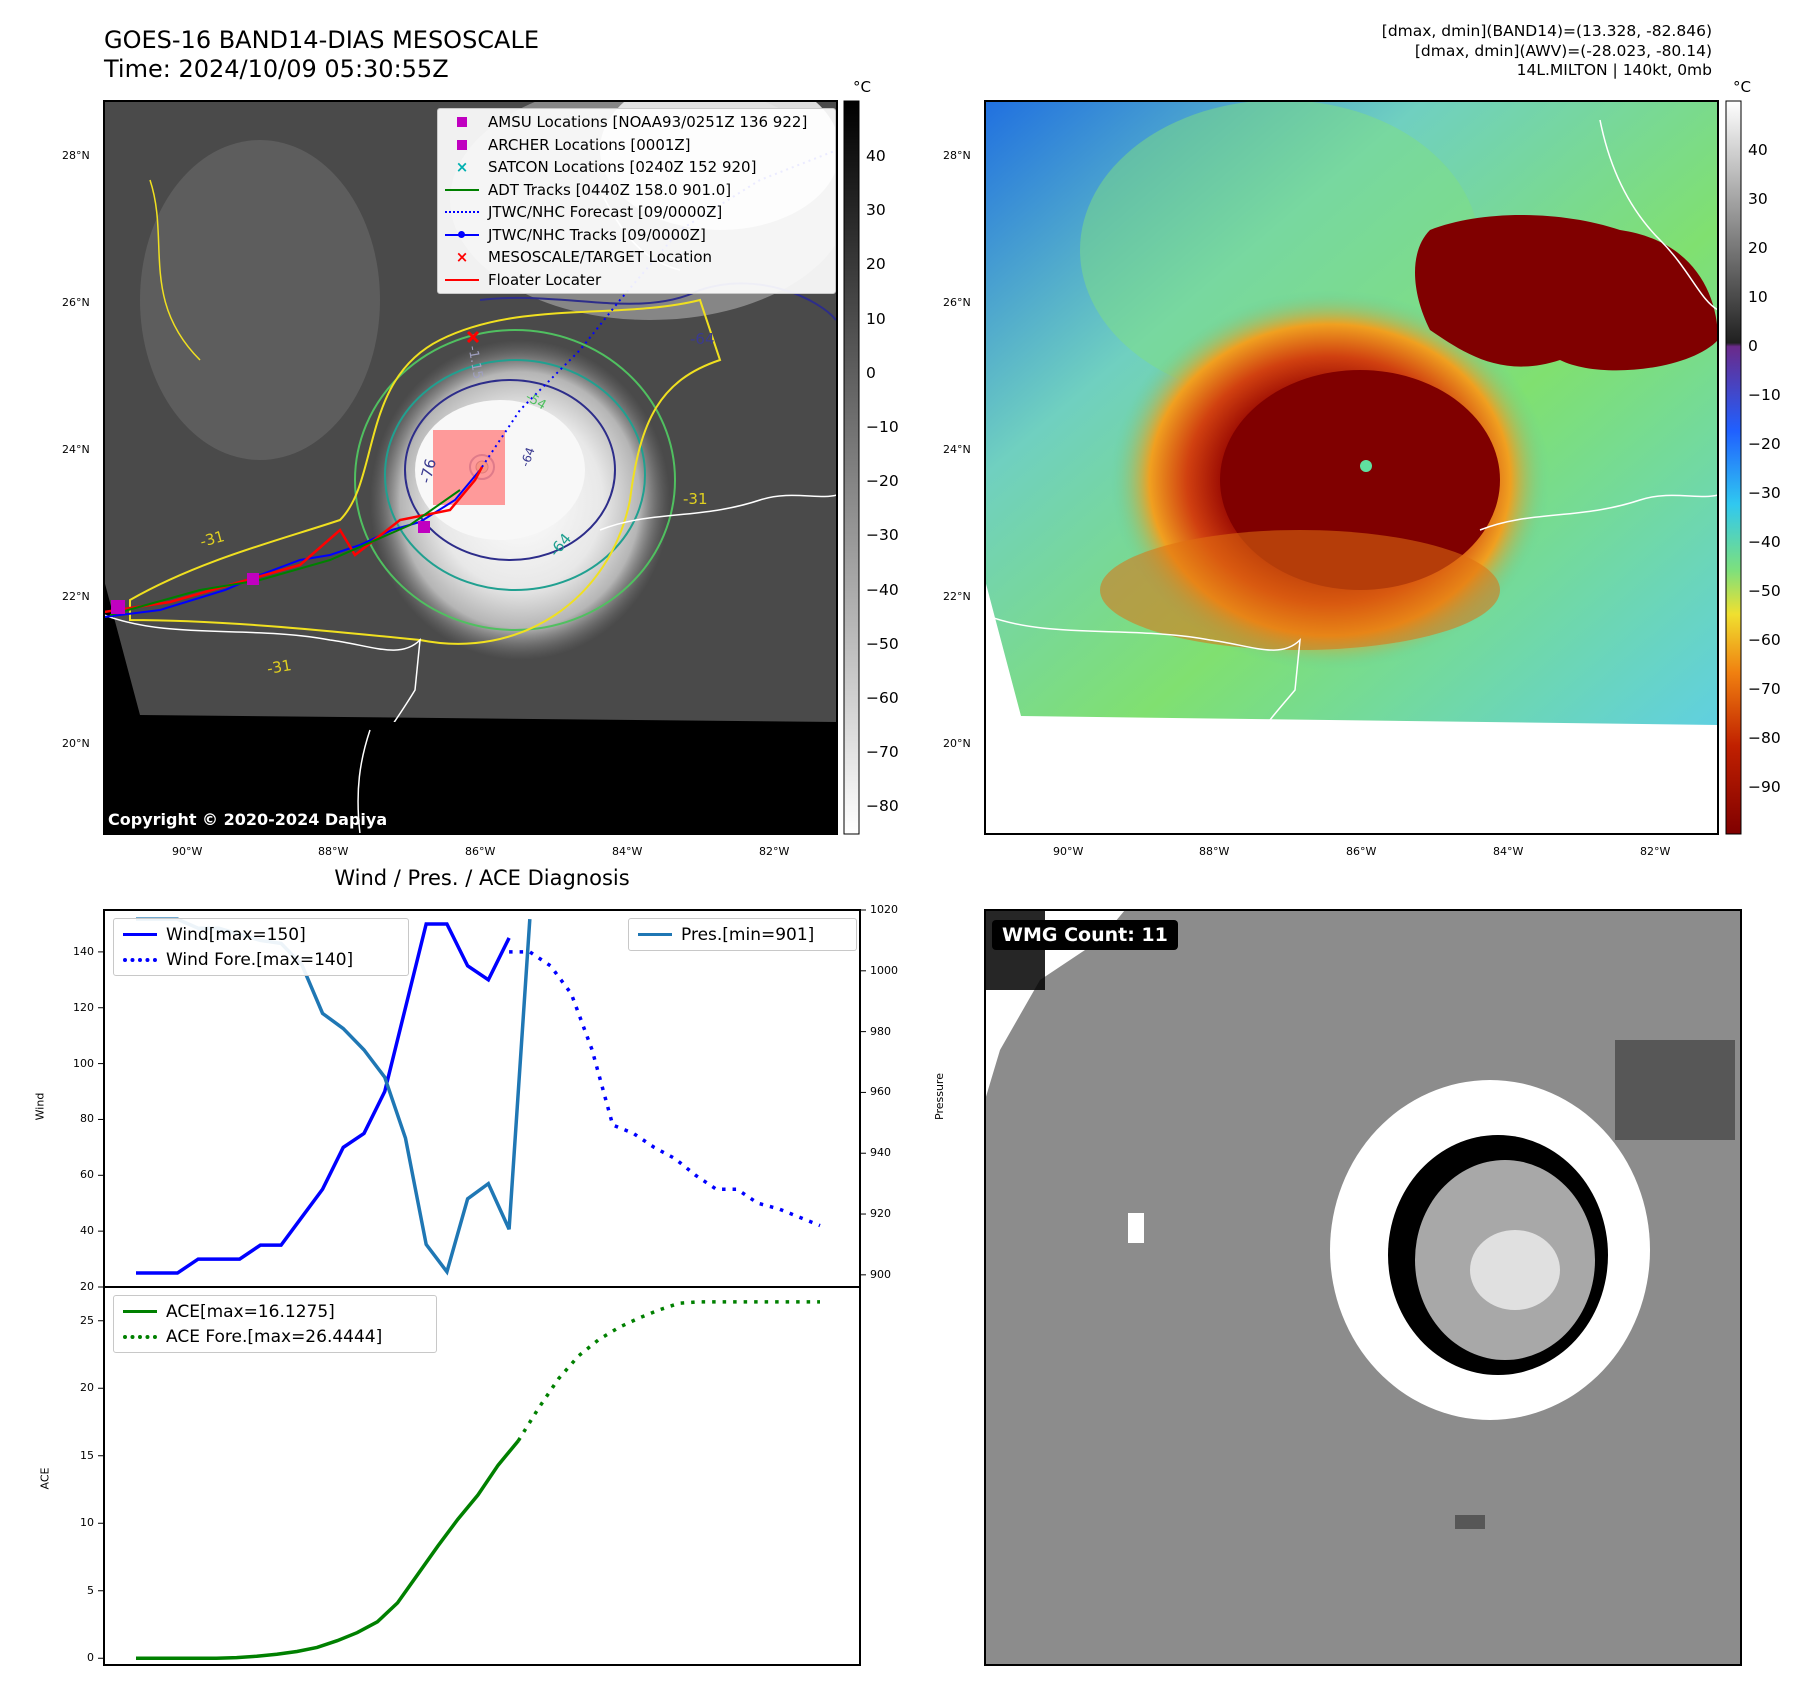  I want to click on legend-ace: ACE[max=16.1275], so click(275, 1311).